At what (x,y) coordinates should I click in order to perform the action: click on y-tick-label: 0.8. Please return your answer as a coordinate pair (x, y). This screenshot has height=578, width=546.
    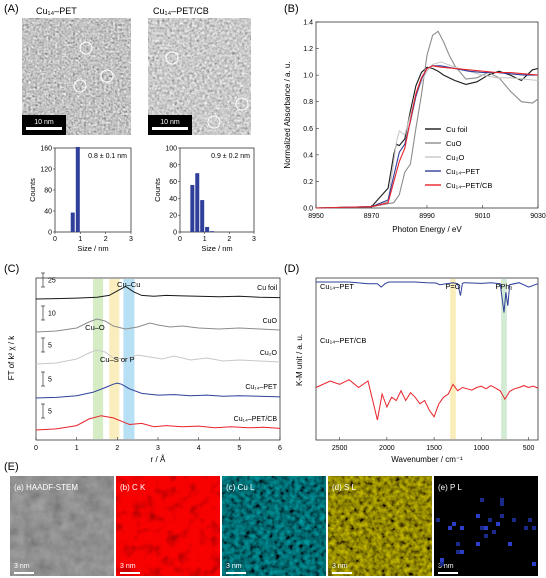
    Looking at the image, I should click on (308, 102).